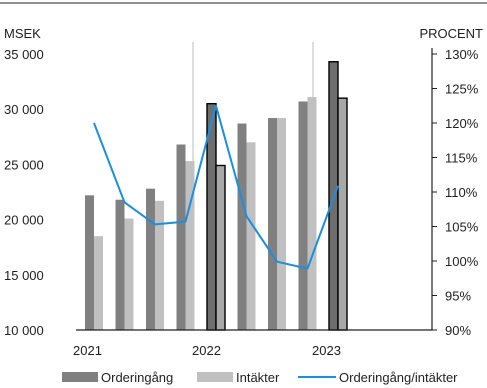 Image resolution: width=487 pixels, height=388 pixels. What do you see at coordinates (22, 33) in the screenshot?
I see `left-axis-unit: MSEK` at bounding box center [22, 33].